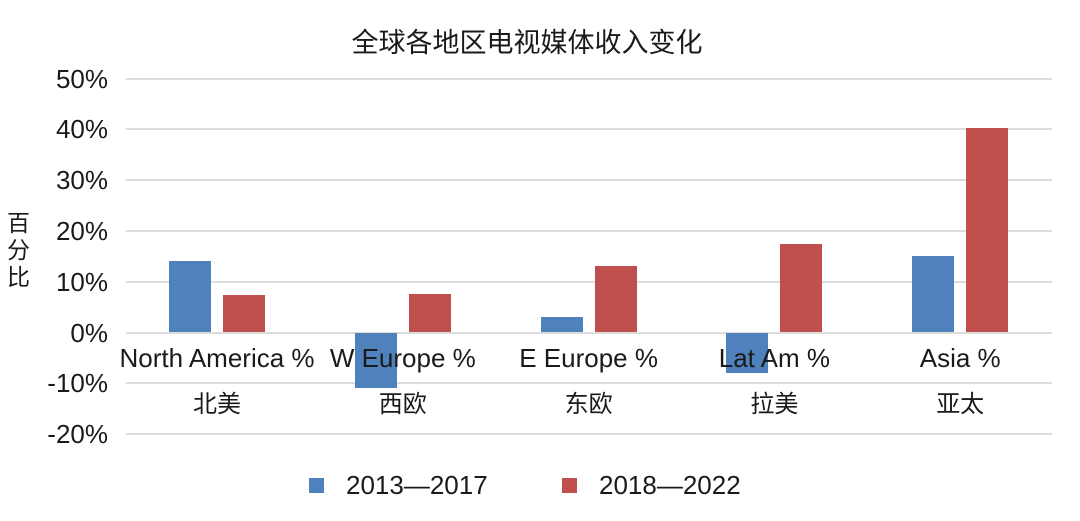  Describe the element at coordinates (77, 383) in the screenshot. I see `y-tick-label-10: -10%` at that location.